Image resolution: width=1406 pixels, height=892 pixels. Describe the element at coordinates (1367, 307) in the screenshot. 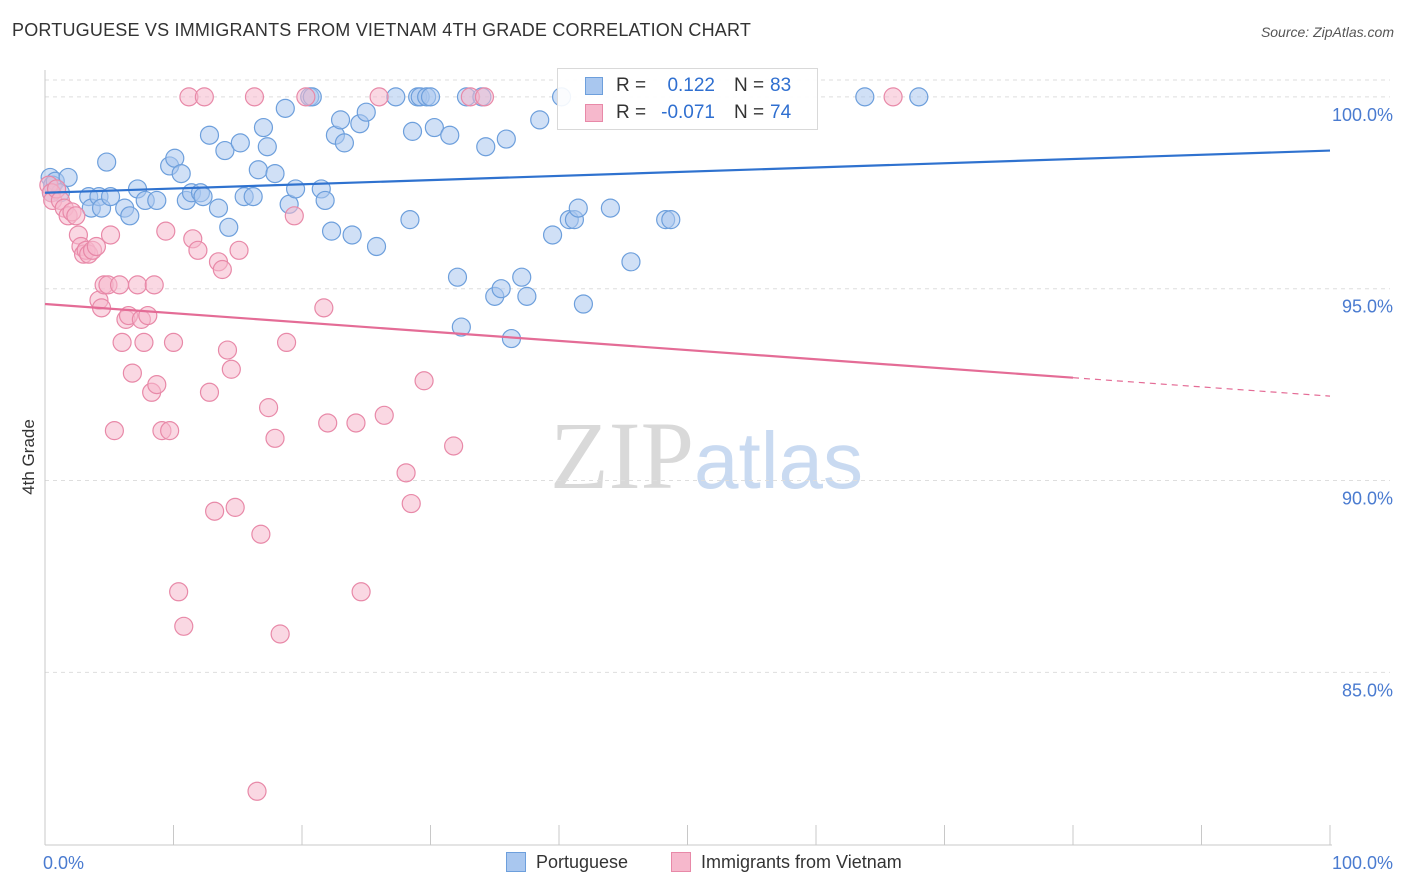

I see `y-tick-label: 95.0%` at that location.